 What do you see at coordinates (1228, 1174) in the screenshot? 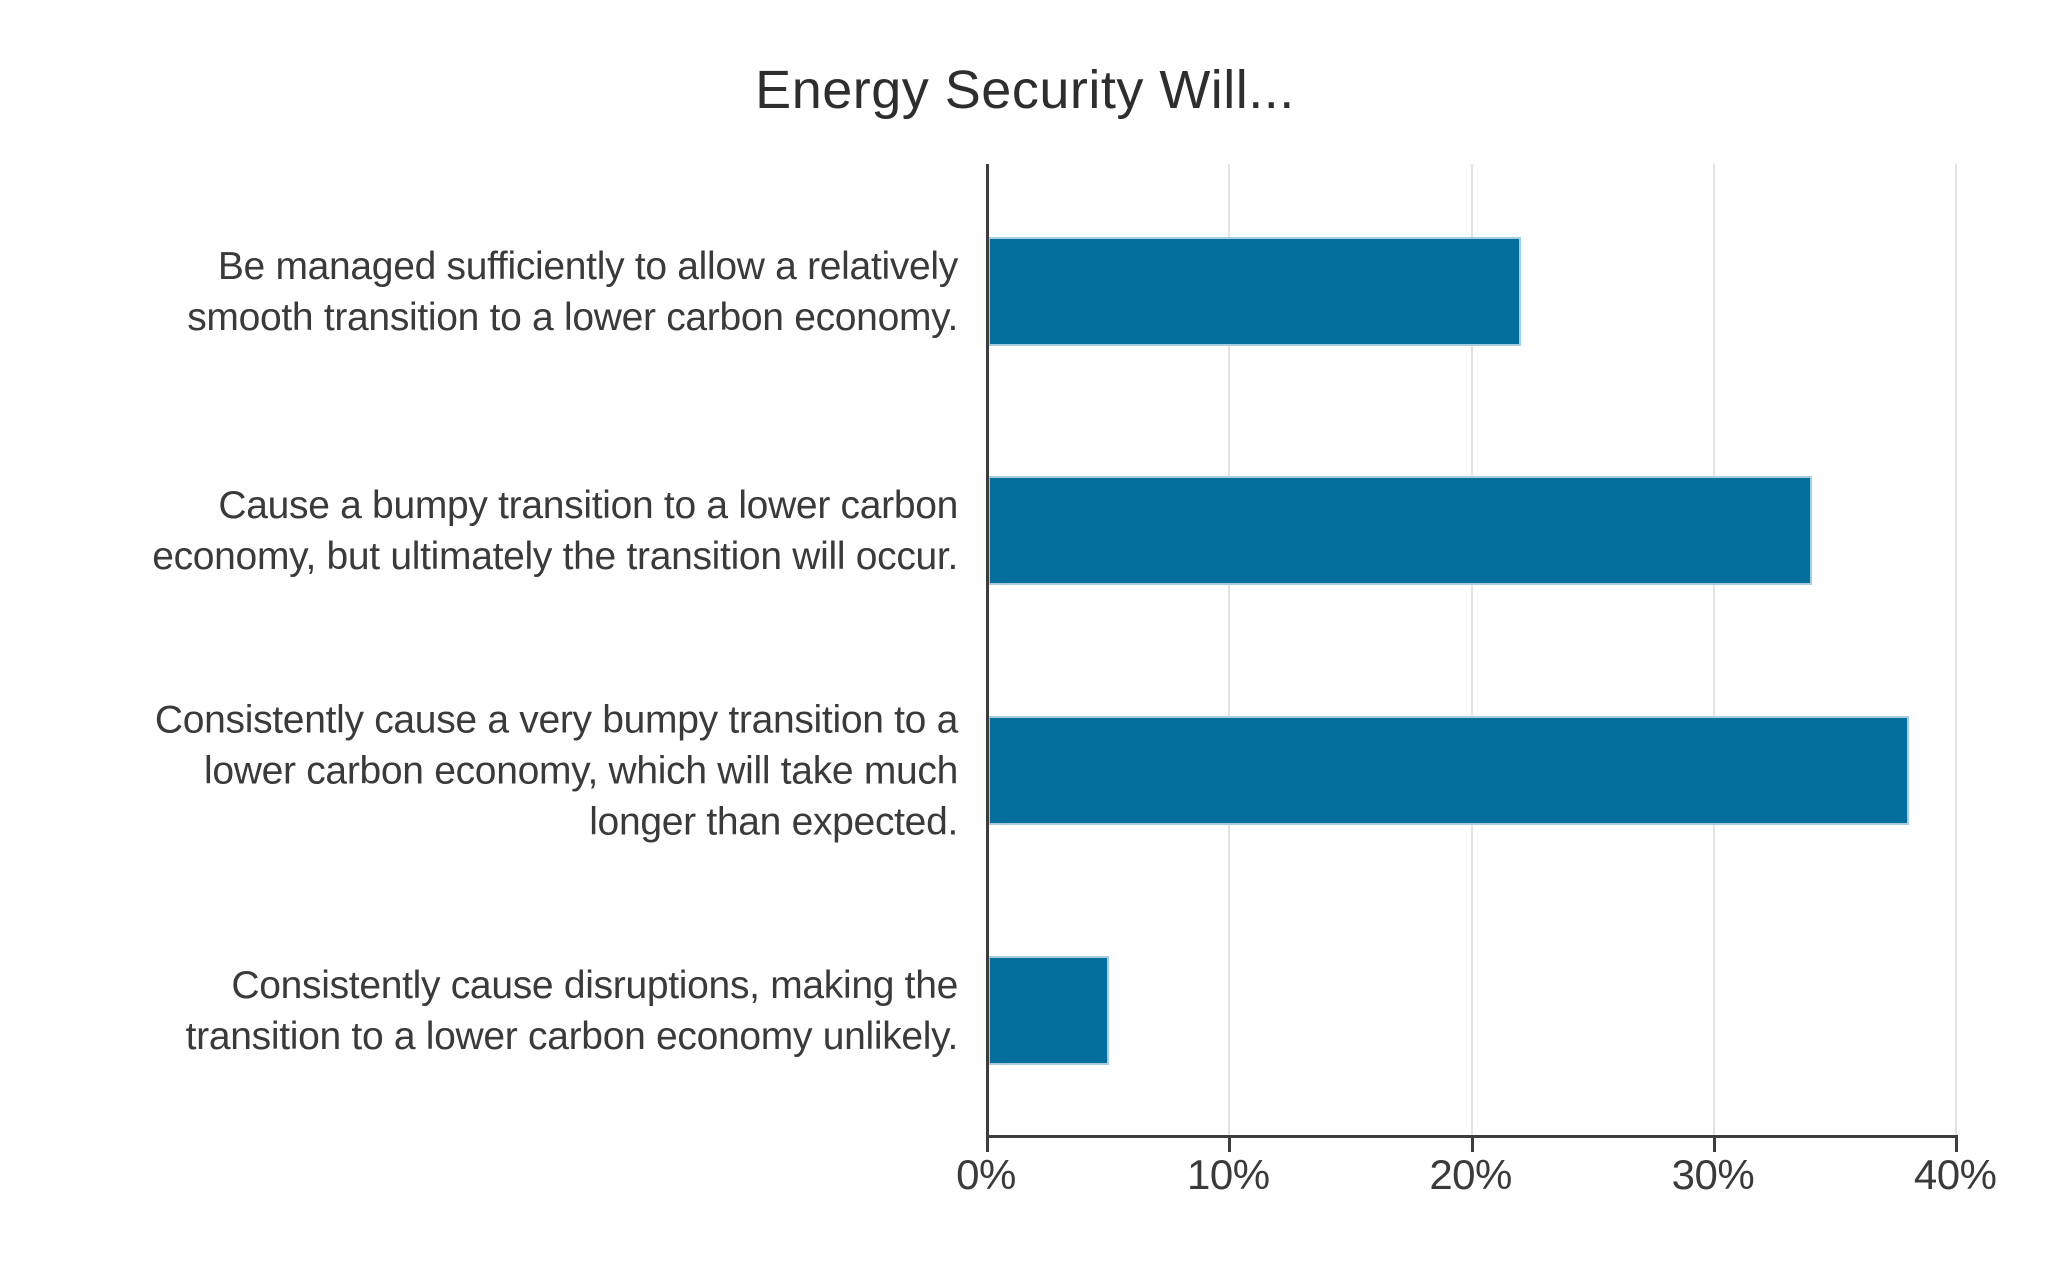
I see `x-axis-tick-label: 10%` at bounding box center [1228, 1174].